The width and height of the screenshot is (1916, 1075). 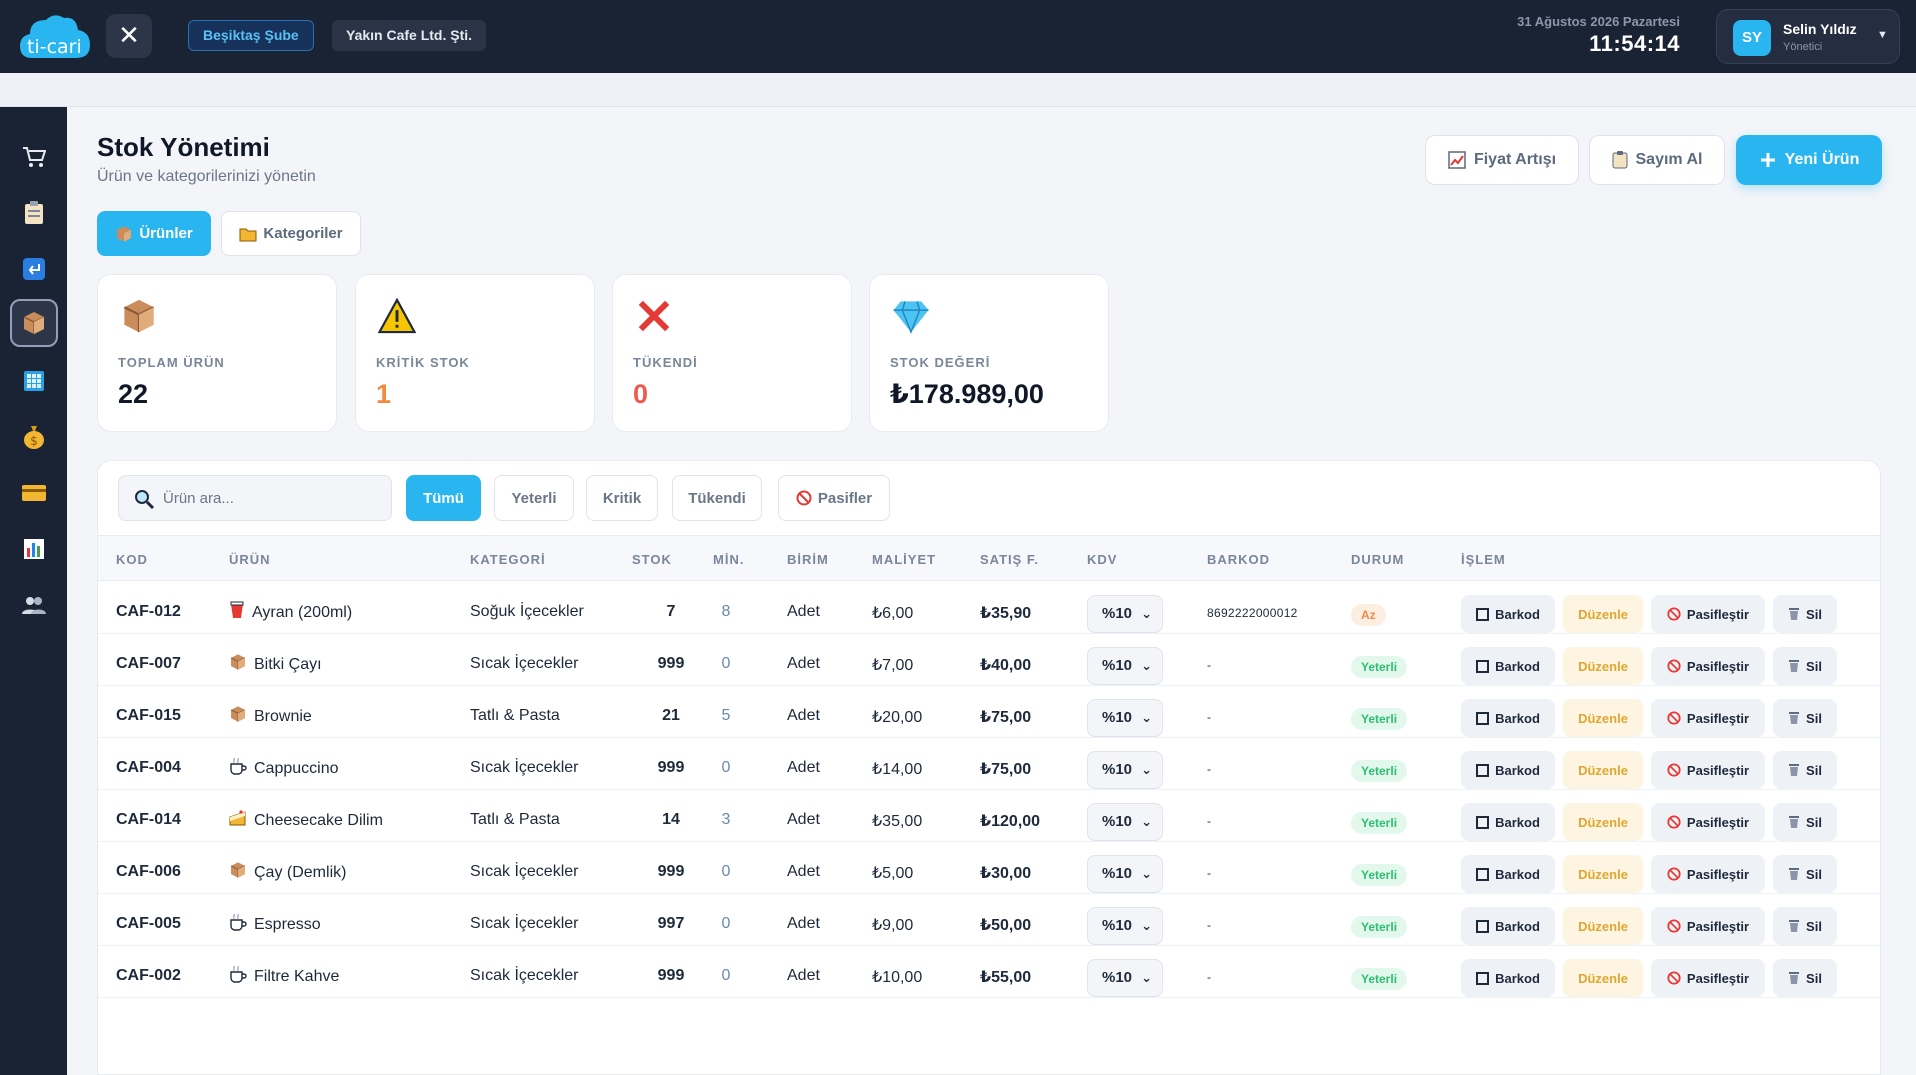 What do you see at coordinates (1010, 559) in the screenshot?
I see `th-price: SATIŞ F.` at bounding box center [1010, 559].